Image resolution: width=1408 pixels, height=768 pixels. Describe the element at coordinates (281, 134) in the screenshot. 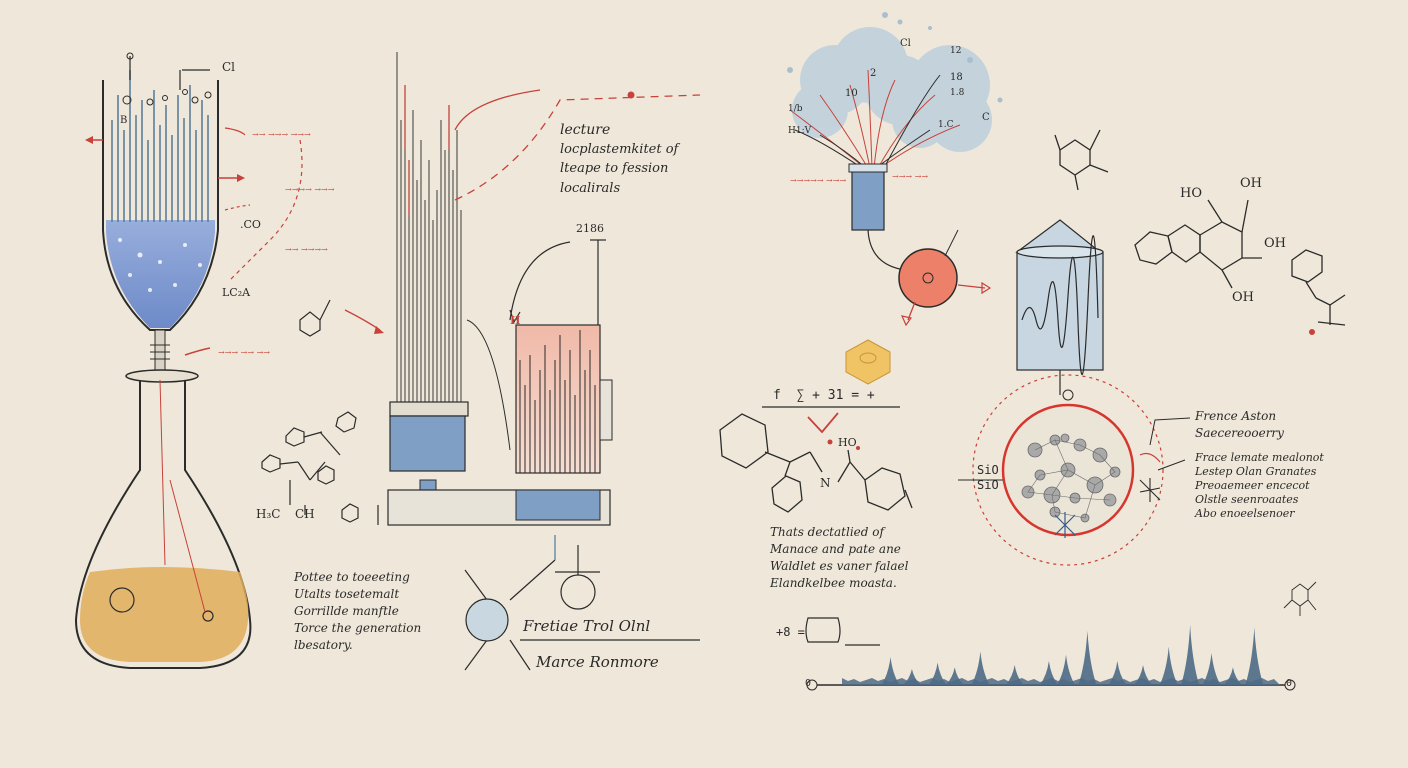

I see `annotation-note-1: →→ →→→ →→→` at that location.